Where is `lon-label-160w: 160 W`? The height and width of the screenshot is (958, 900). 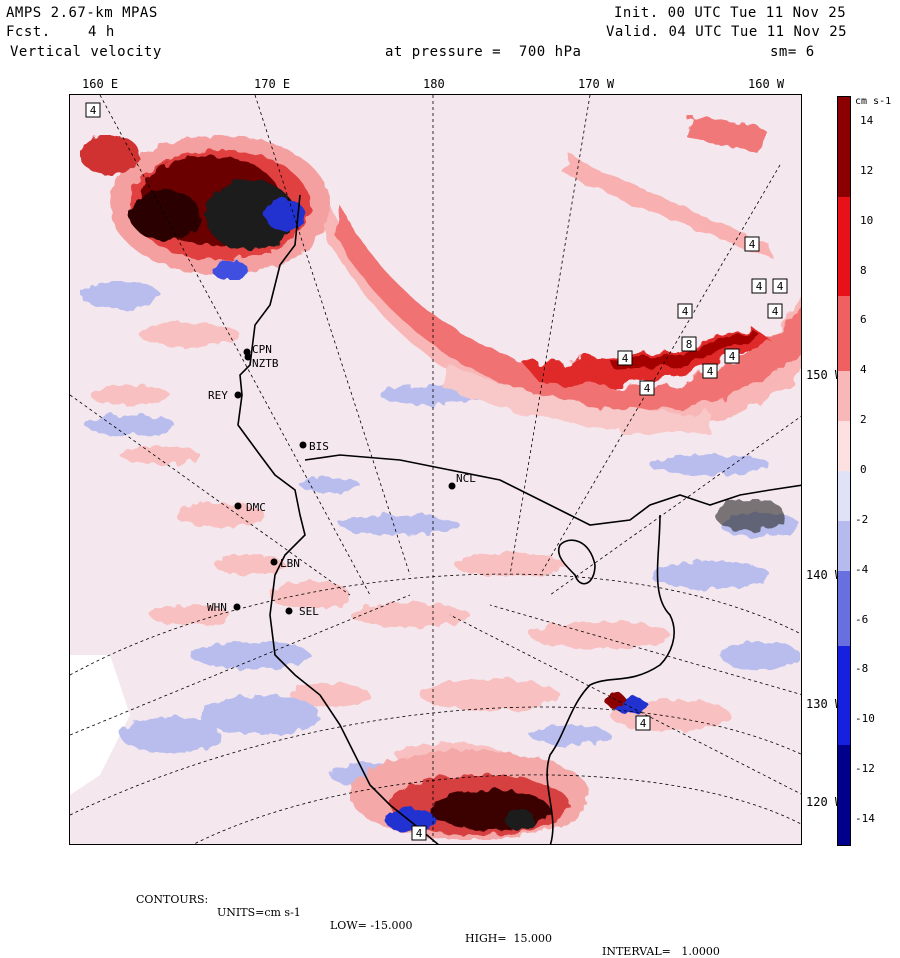
lon-label-160w: 160 W is located at coordinates (766, 84).